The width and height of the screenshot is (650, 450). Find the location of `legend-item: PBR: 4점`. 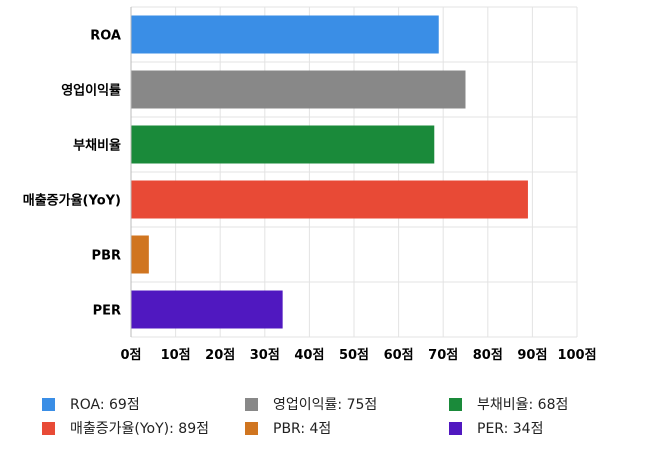

legend-item: PBR: 4점 is located at coordinates (288, 428).